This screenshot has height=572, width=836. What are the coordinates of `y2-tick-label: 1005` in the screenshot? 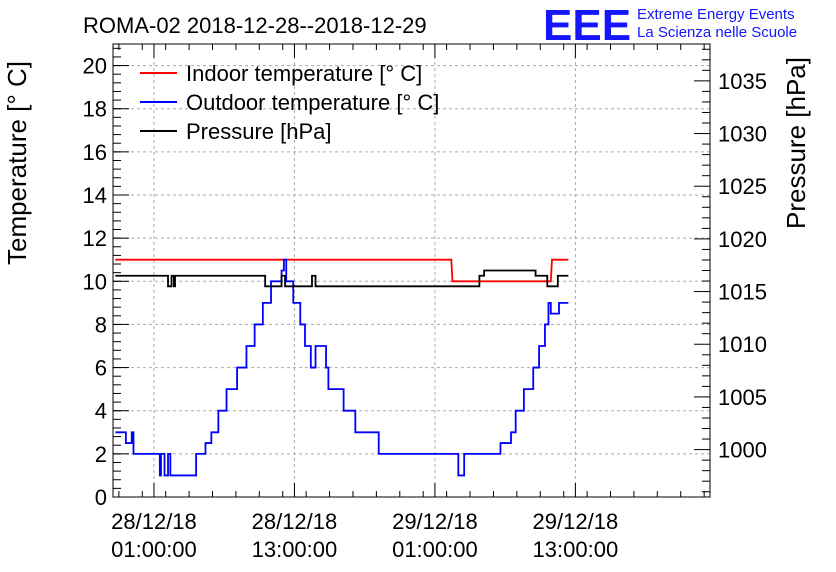 It's located at (742, 397).